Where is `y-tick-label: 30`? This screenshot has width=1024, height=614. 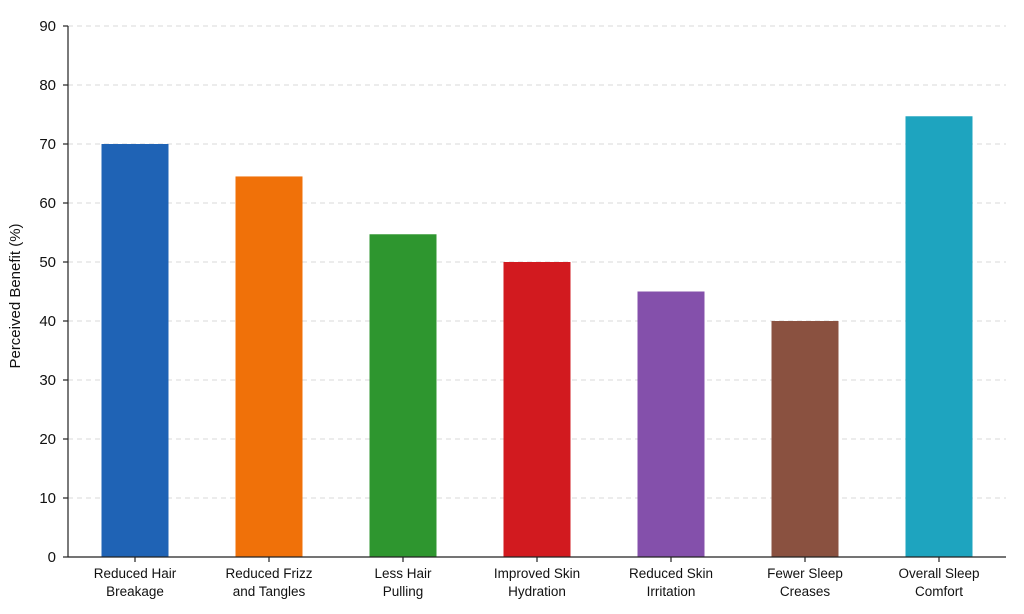
y-tick-label: 30 is located at coordinates (47, 380).